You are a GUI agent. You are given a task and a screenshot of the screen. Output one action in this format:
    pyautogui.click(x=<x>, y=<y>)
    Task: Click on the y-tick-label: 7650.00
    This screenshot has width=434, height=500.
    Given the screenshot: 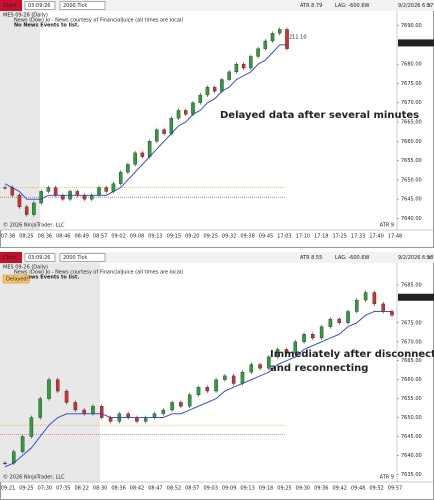 What is the action you would take?
    pyautogui.click(x=411, y=180)
    